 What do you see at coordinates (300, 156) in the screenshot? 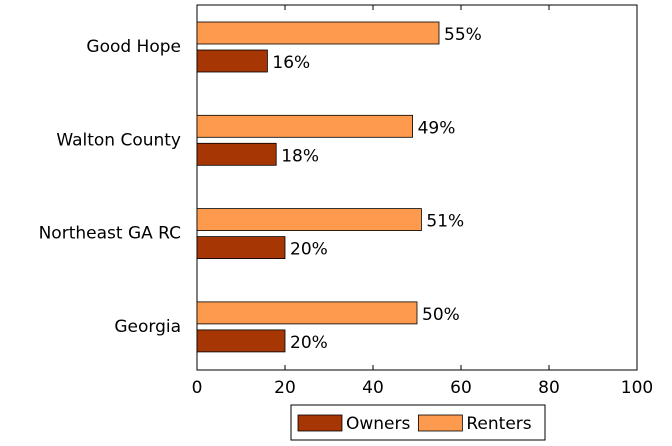
I see `value-label: 18%` at bounding box center [300, 156].